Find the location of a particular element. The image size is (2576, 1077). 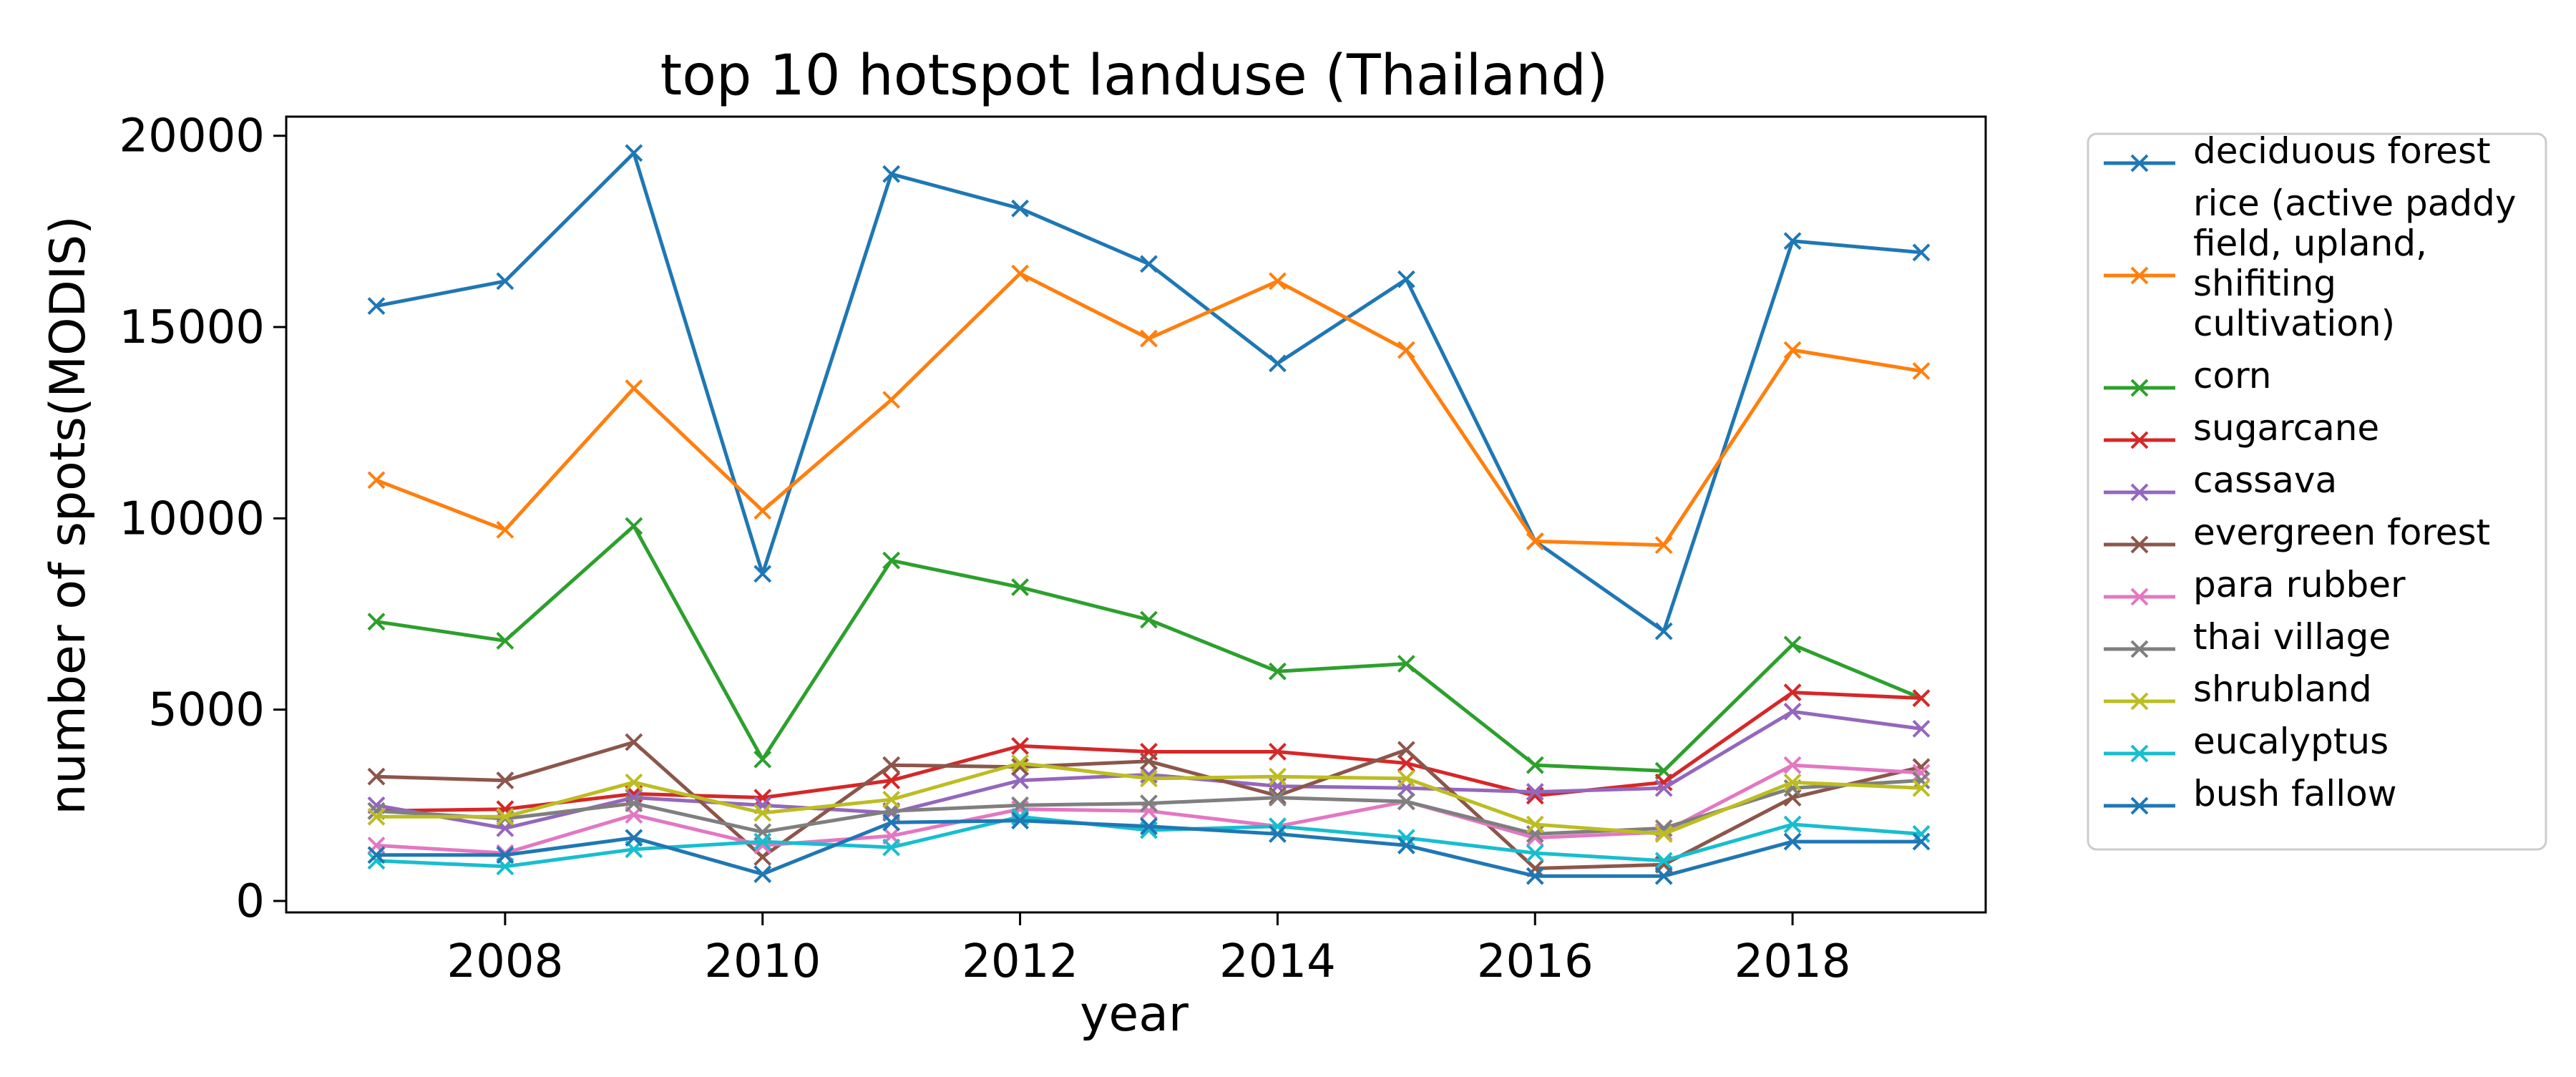

legend-item: bush fallow is located at coordinates (2250, 794).